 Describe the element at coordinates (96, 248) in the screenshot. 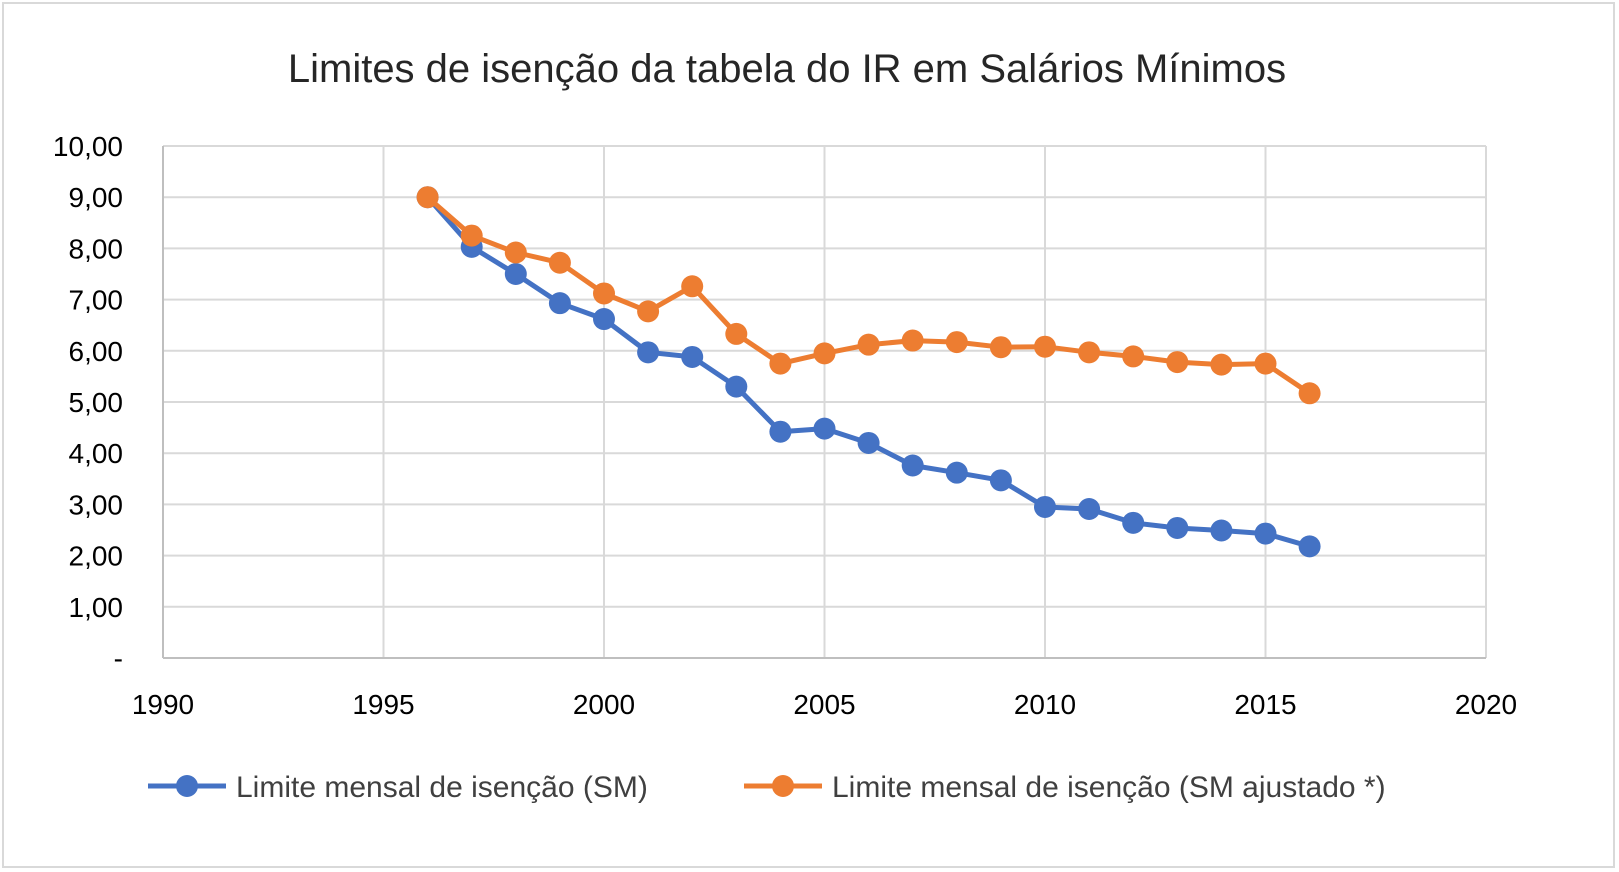

I see `y-tick-label: 8,00` at that location.